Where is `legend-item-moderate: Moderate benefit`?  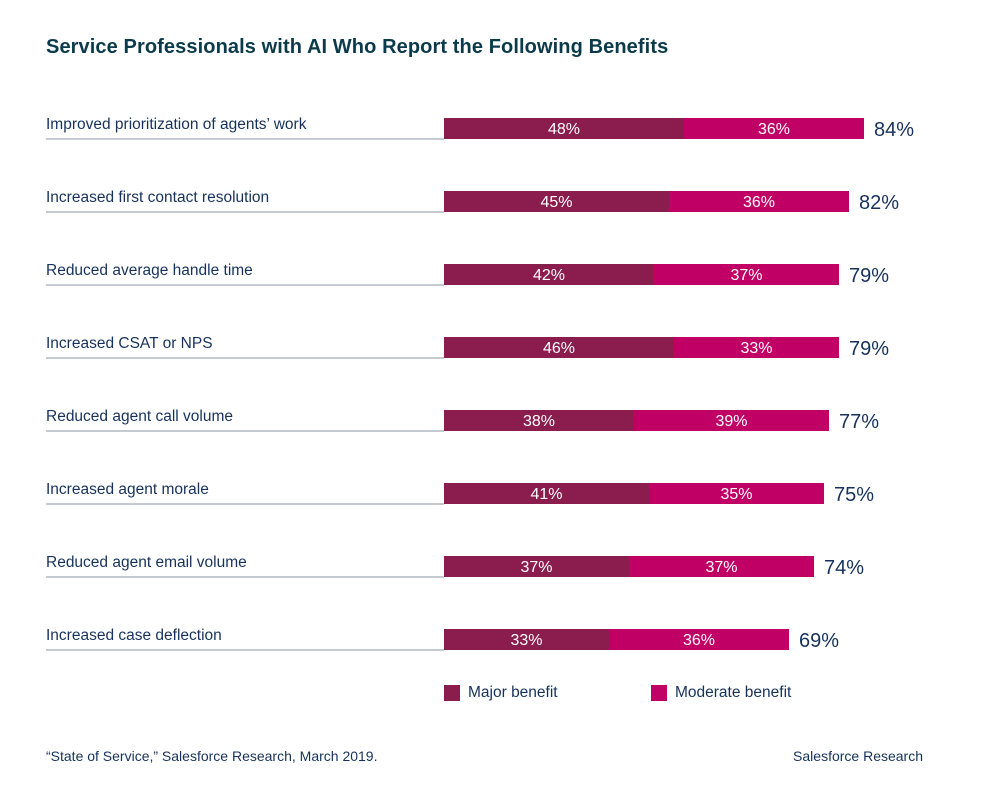 legend-item-moderate: Moderate benefit is located at coordinates (721, 693).